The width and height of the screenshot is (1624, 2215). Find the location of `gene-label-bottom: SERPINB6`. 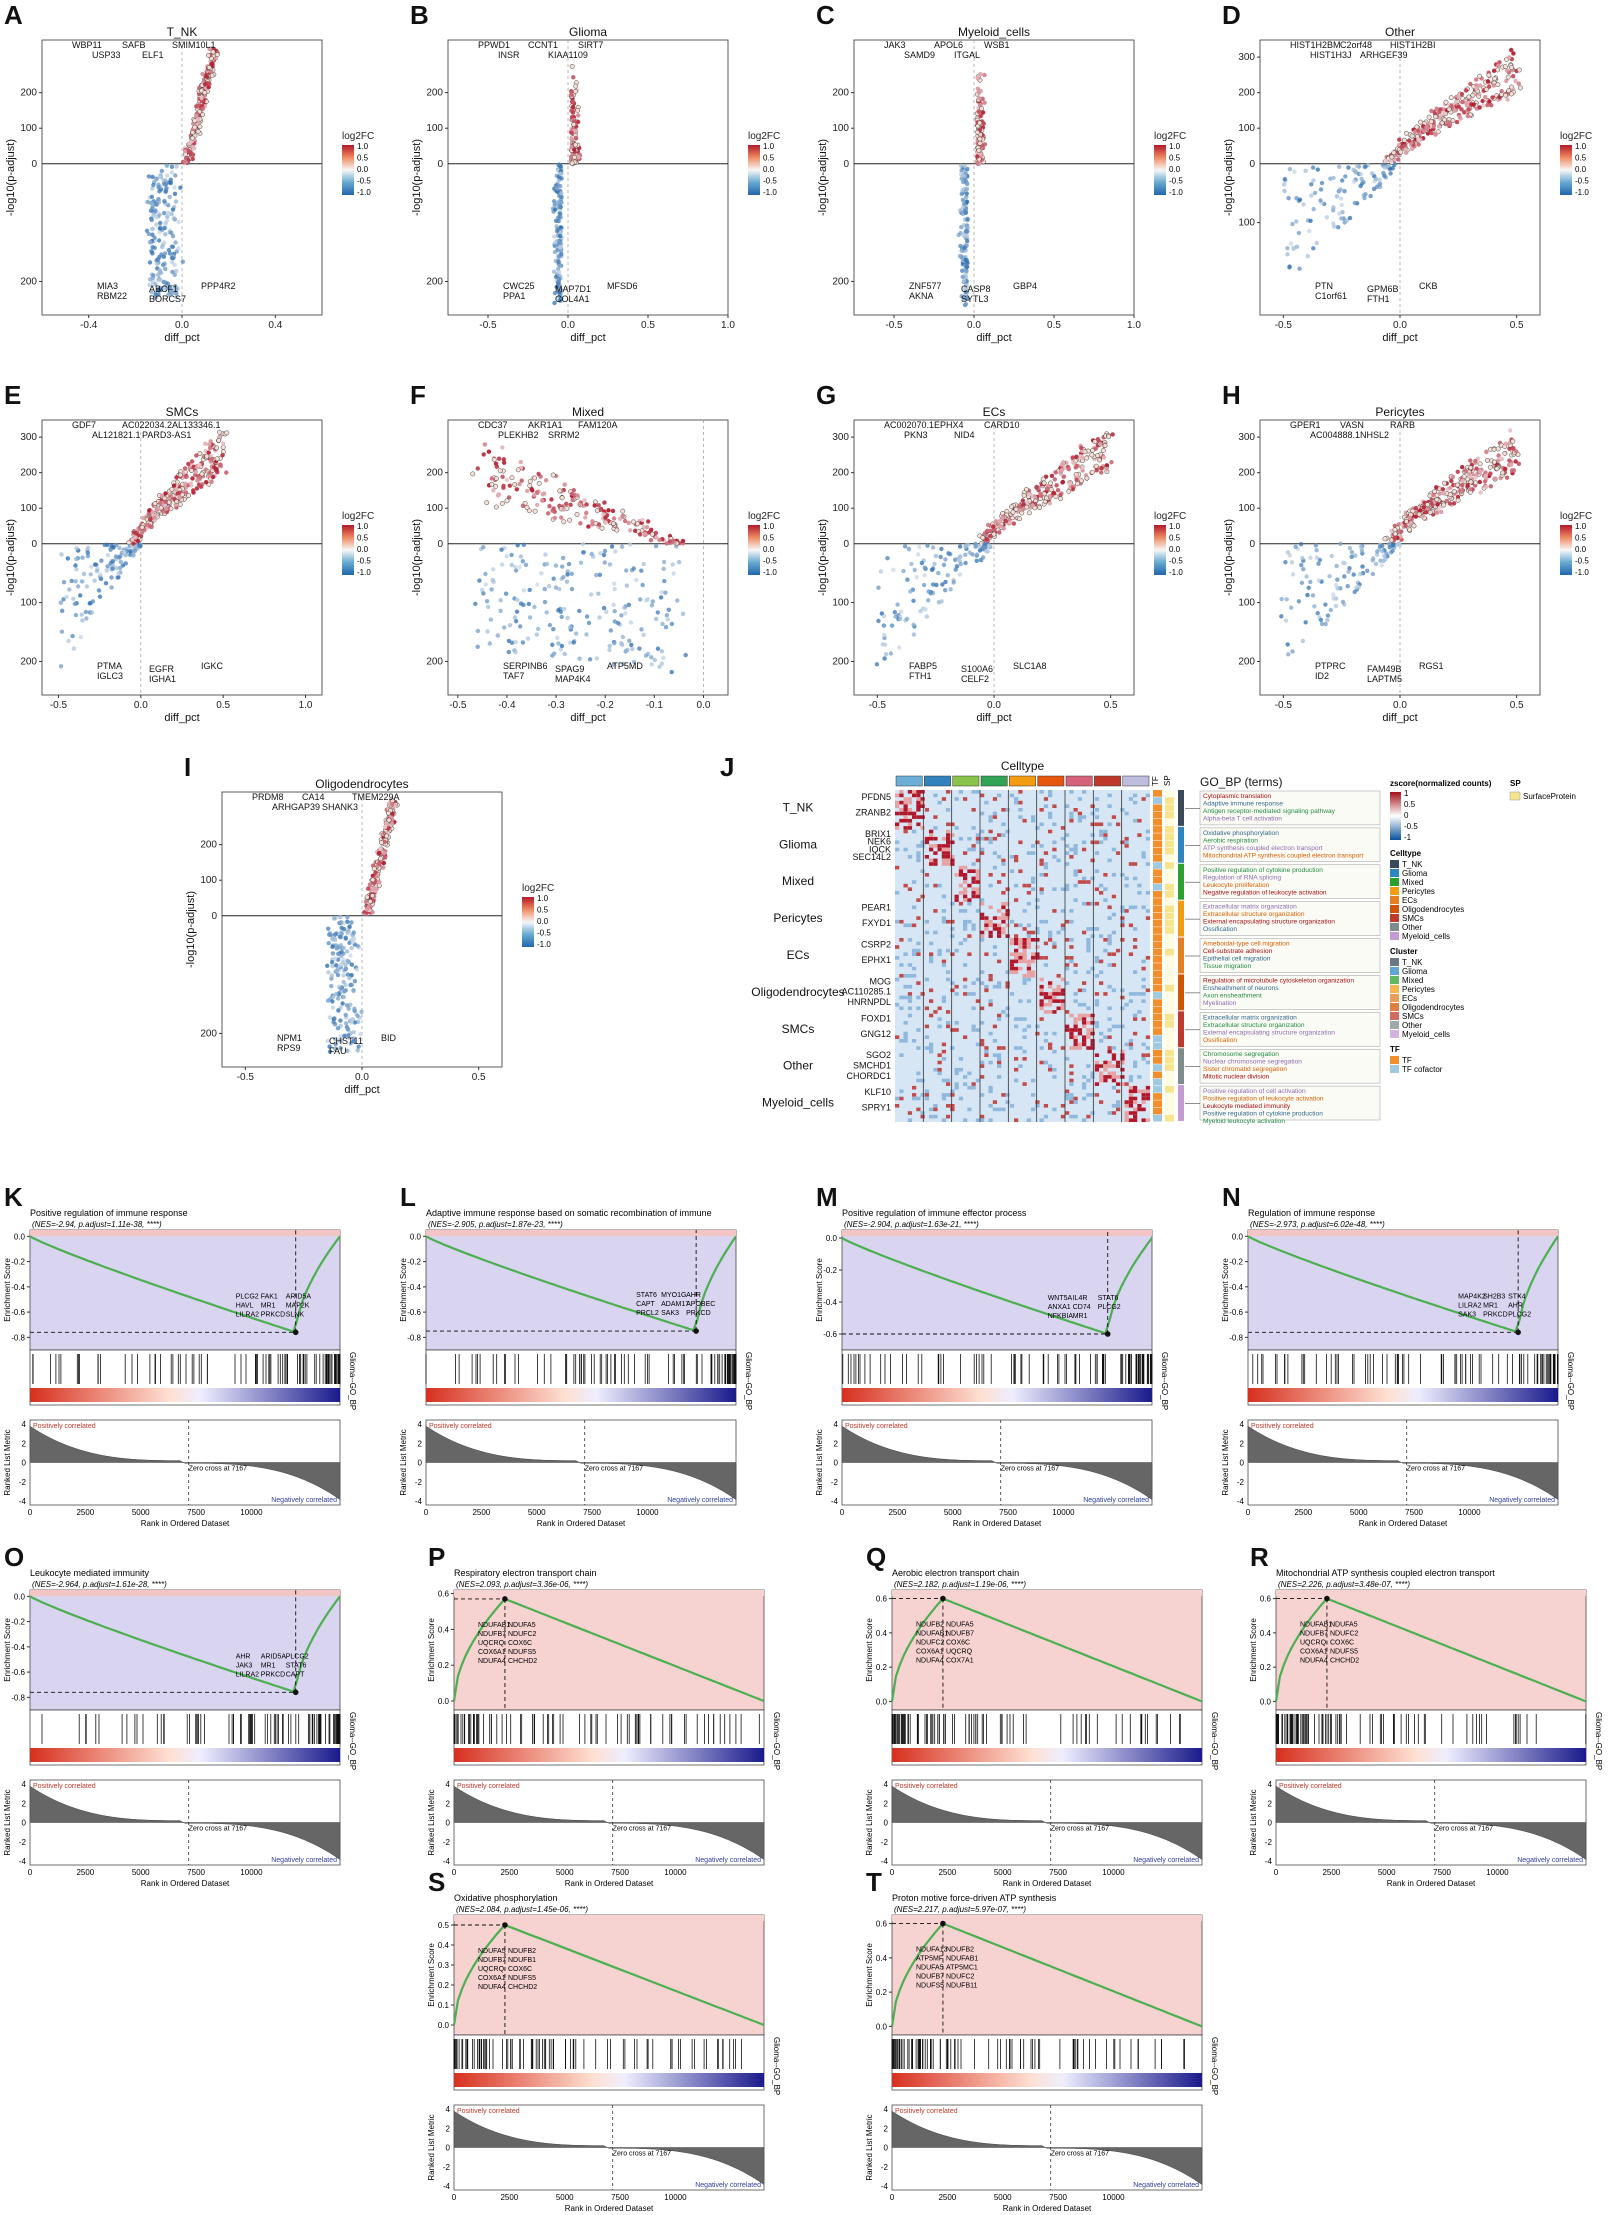

gene-label-bottom: SERPINB6 is located at coordinates (525, 666).